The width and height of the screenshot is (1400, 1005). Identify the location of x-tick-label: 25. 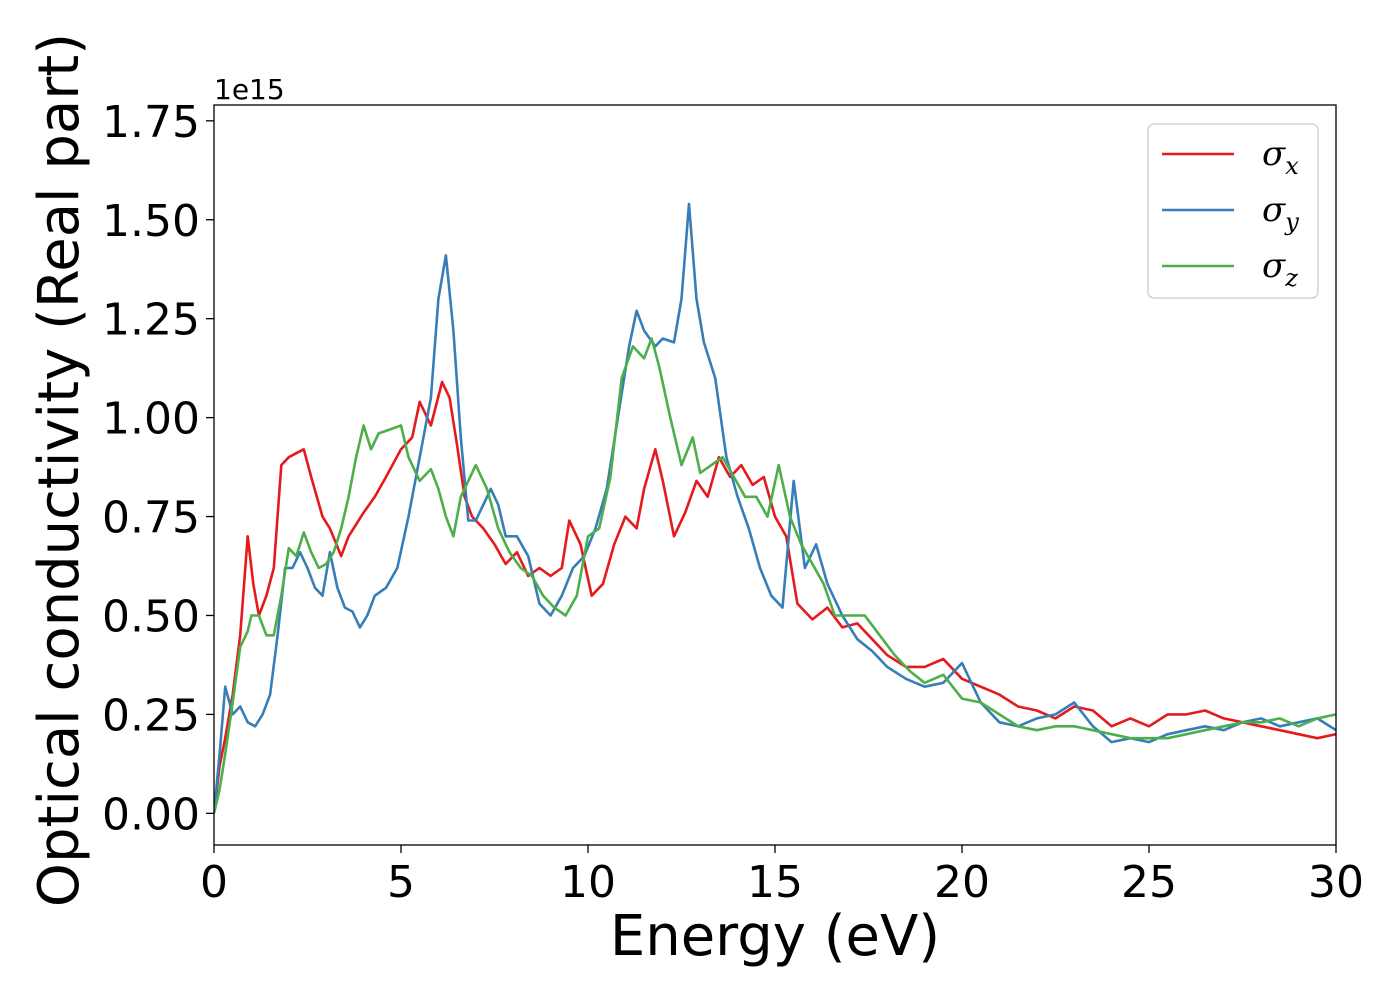
(1149, 882).